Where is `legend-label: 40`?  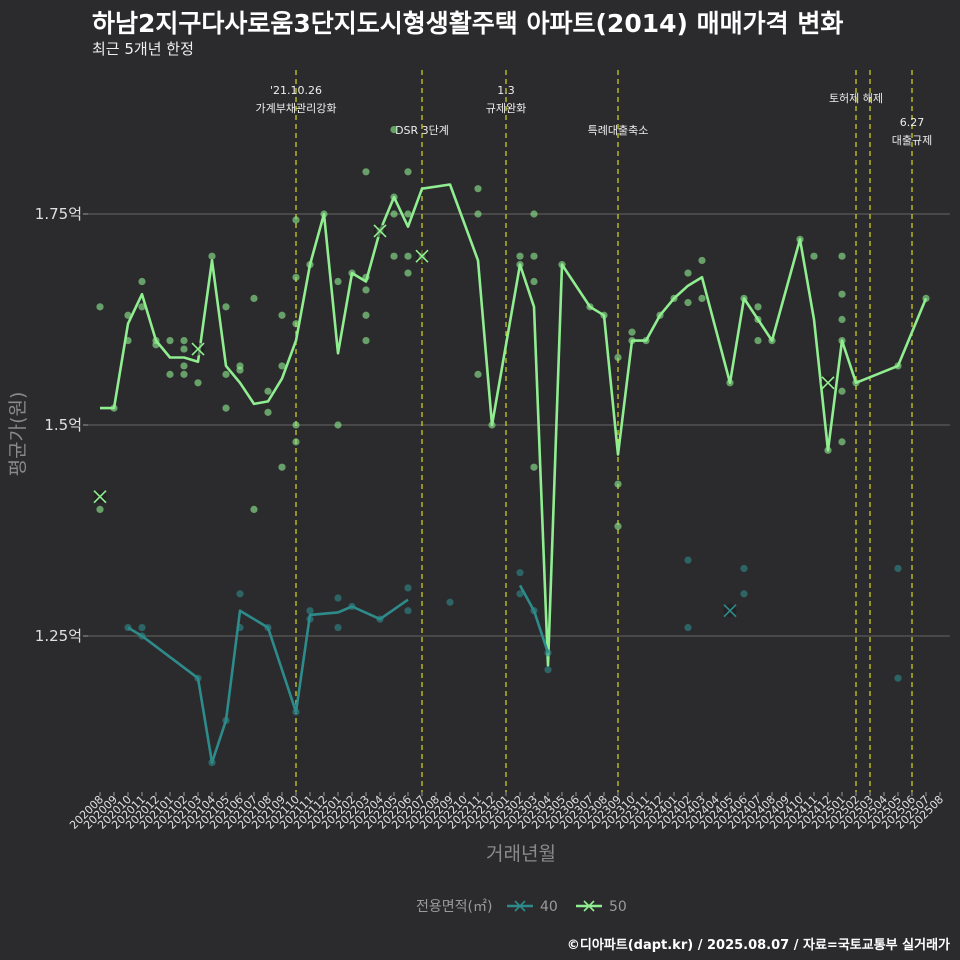 legend-label: 40 is located at coordinates (549, 907).